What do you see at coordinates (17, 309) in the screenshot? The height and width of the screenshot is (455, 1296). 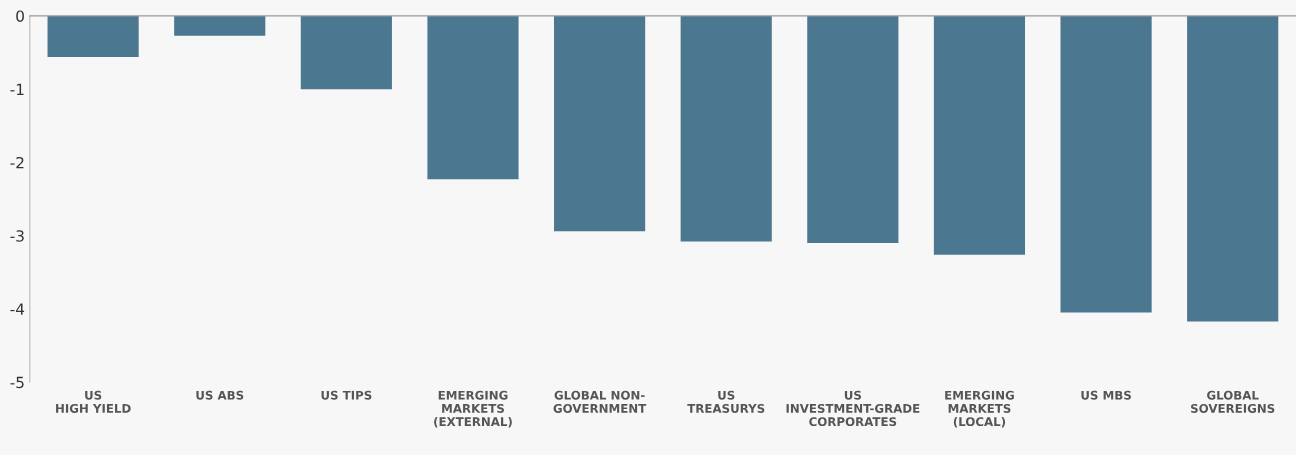 I see `y-tick-label: -4` at bounding box center [17, 309].